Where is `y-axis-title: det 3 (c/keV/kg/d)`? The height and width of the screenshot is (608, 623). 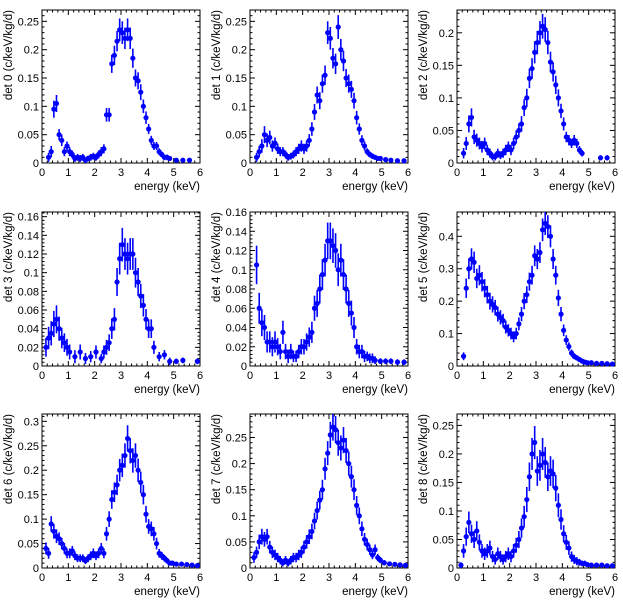
y-axis-title: det 3 (c/keV/kg/d) is located at coordinates (9, 257).